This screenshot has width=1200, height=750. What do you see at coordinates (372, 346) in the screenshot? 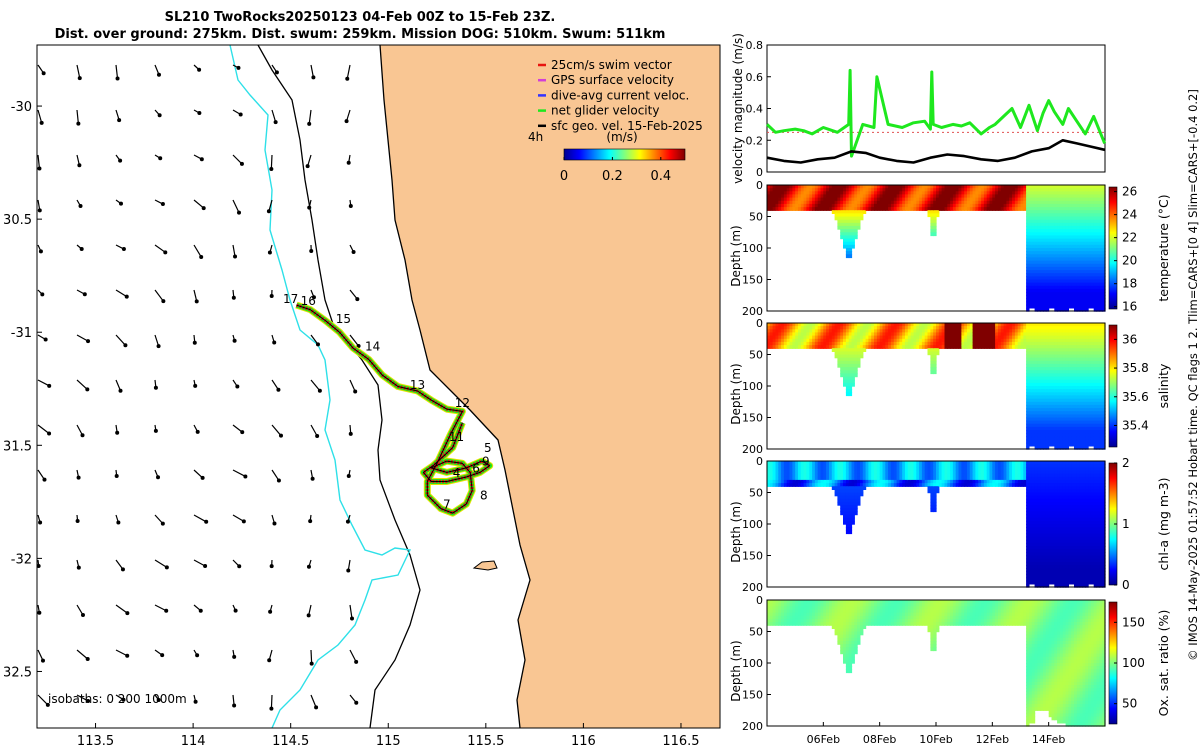
I see `waypoint-label: 14` at bounding box center [372, 346].